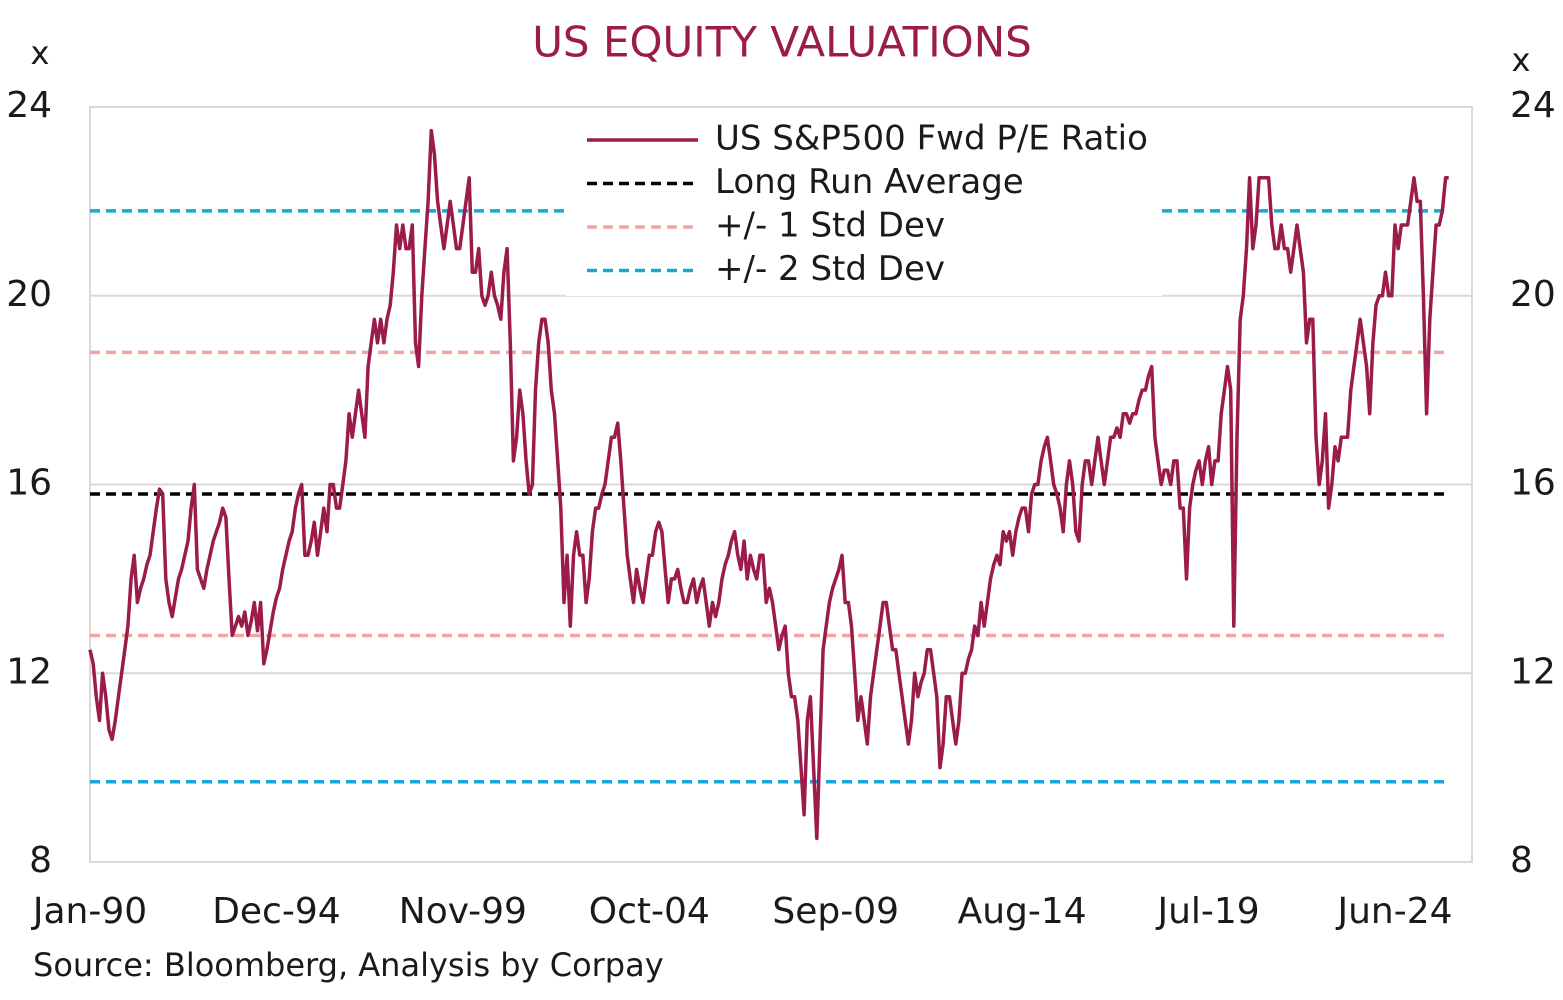 The width and height of the screenshot is (1563, 1000). I want to click on x-tick-label: Oct-04, so click(649, 911).